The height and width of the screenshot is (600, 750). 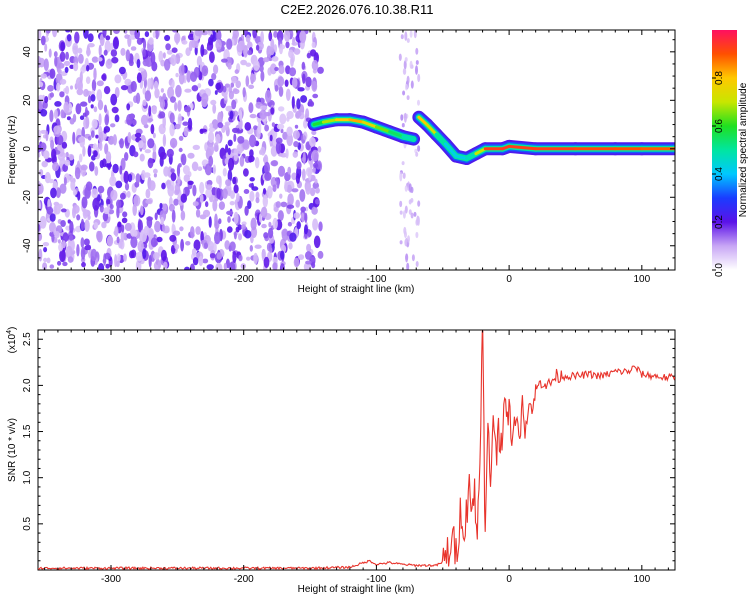 What do you see at coordinates (641, 579) in the screenshot?
I see `snr-xtick-label: 100` at bounding box center [641, 579].